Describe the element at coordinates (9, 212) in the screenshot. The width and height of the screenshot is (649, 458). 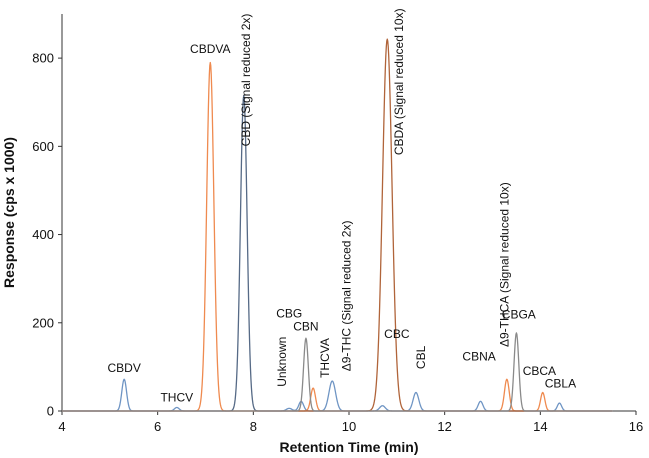
I see `y-axis-title: Response (cps x 1000)` at that location.